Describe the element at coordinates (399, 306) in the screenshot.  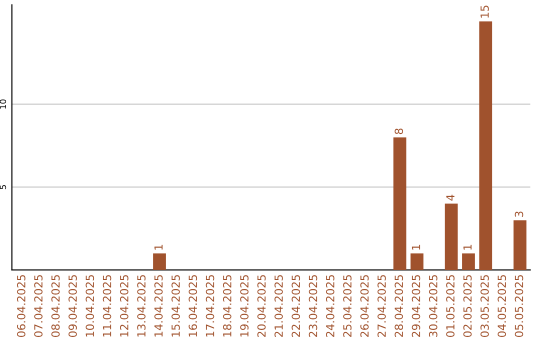
I see `x-tick-label: 28.04.2025` at that location.